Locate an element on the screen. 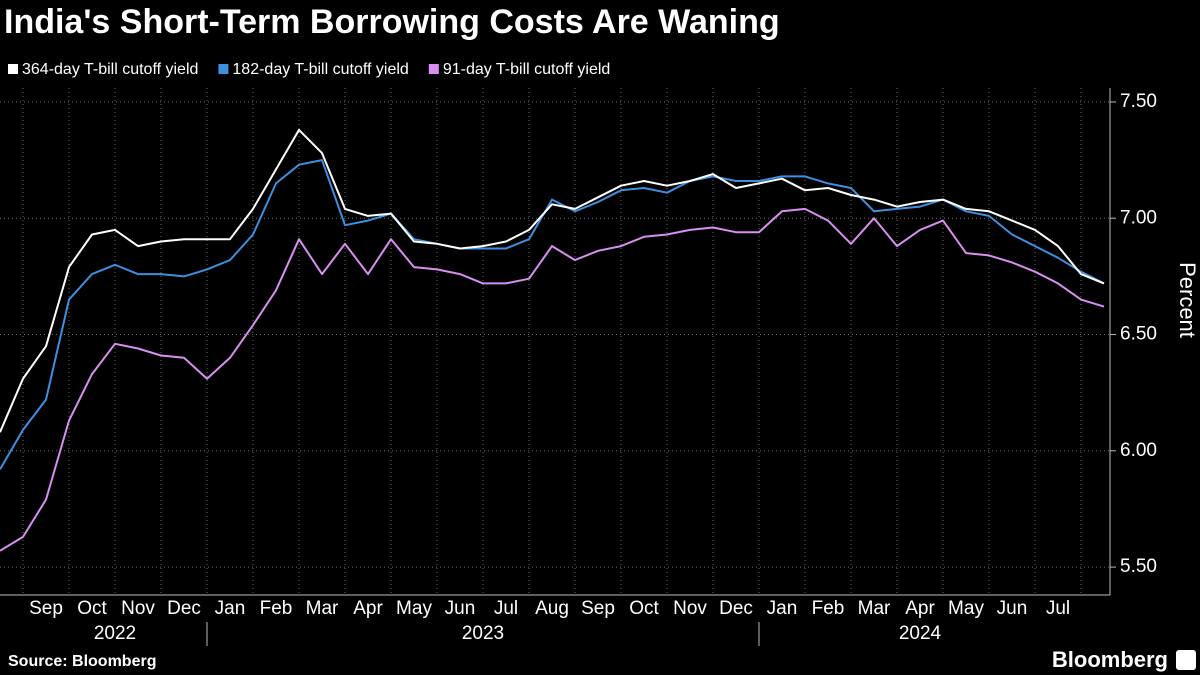 Image resolution: width=1200 pixels, height=675 pixels. y-tick-label: 7.00 is located at coordinates (1138, 217).